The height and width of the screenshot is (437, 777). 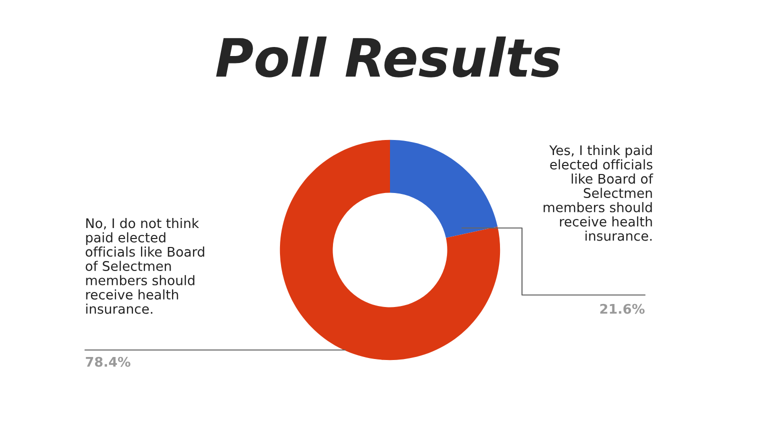 What do you see at coordinates (145, 266) in the screenshot?
I see `slice-label: No, I do not think paid elected officials like Board of Selectmen members should receive health insurance.` at bounding box center [145, 266].